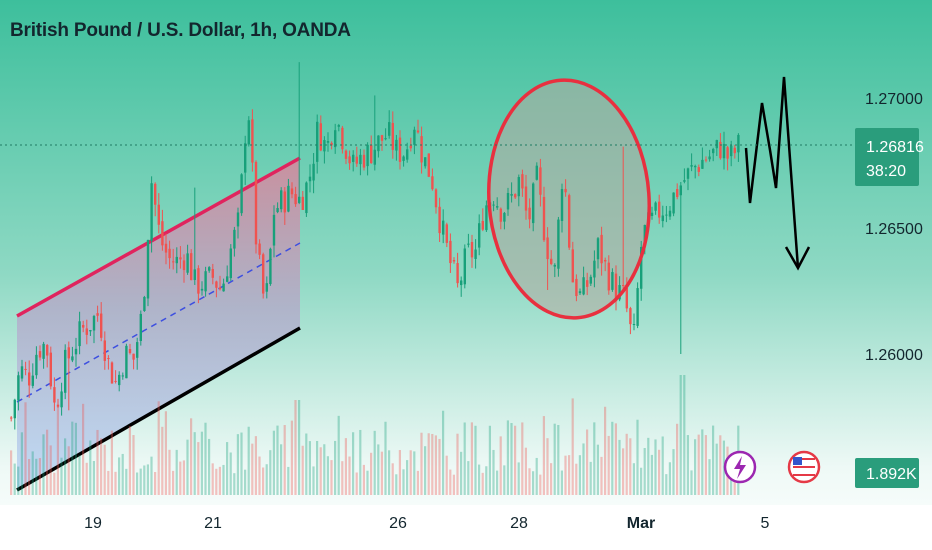 This screenshot has width=932, height=550. I want to click on last-price-label: 1.26816, so click(895, 147).